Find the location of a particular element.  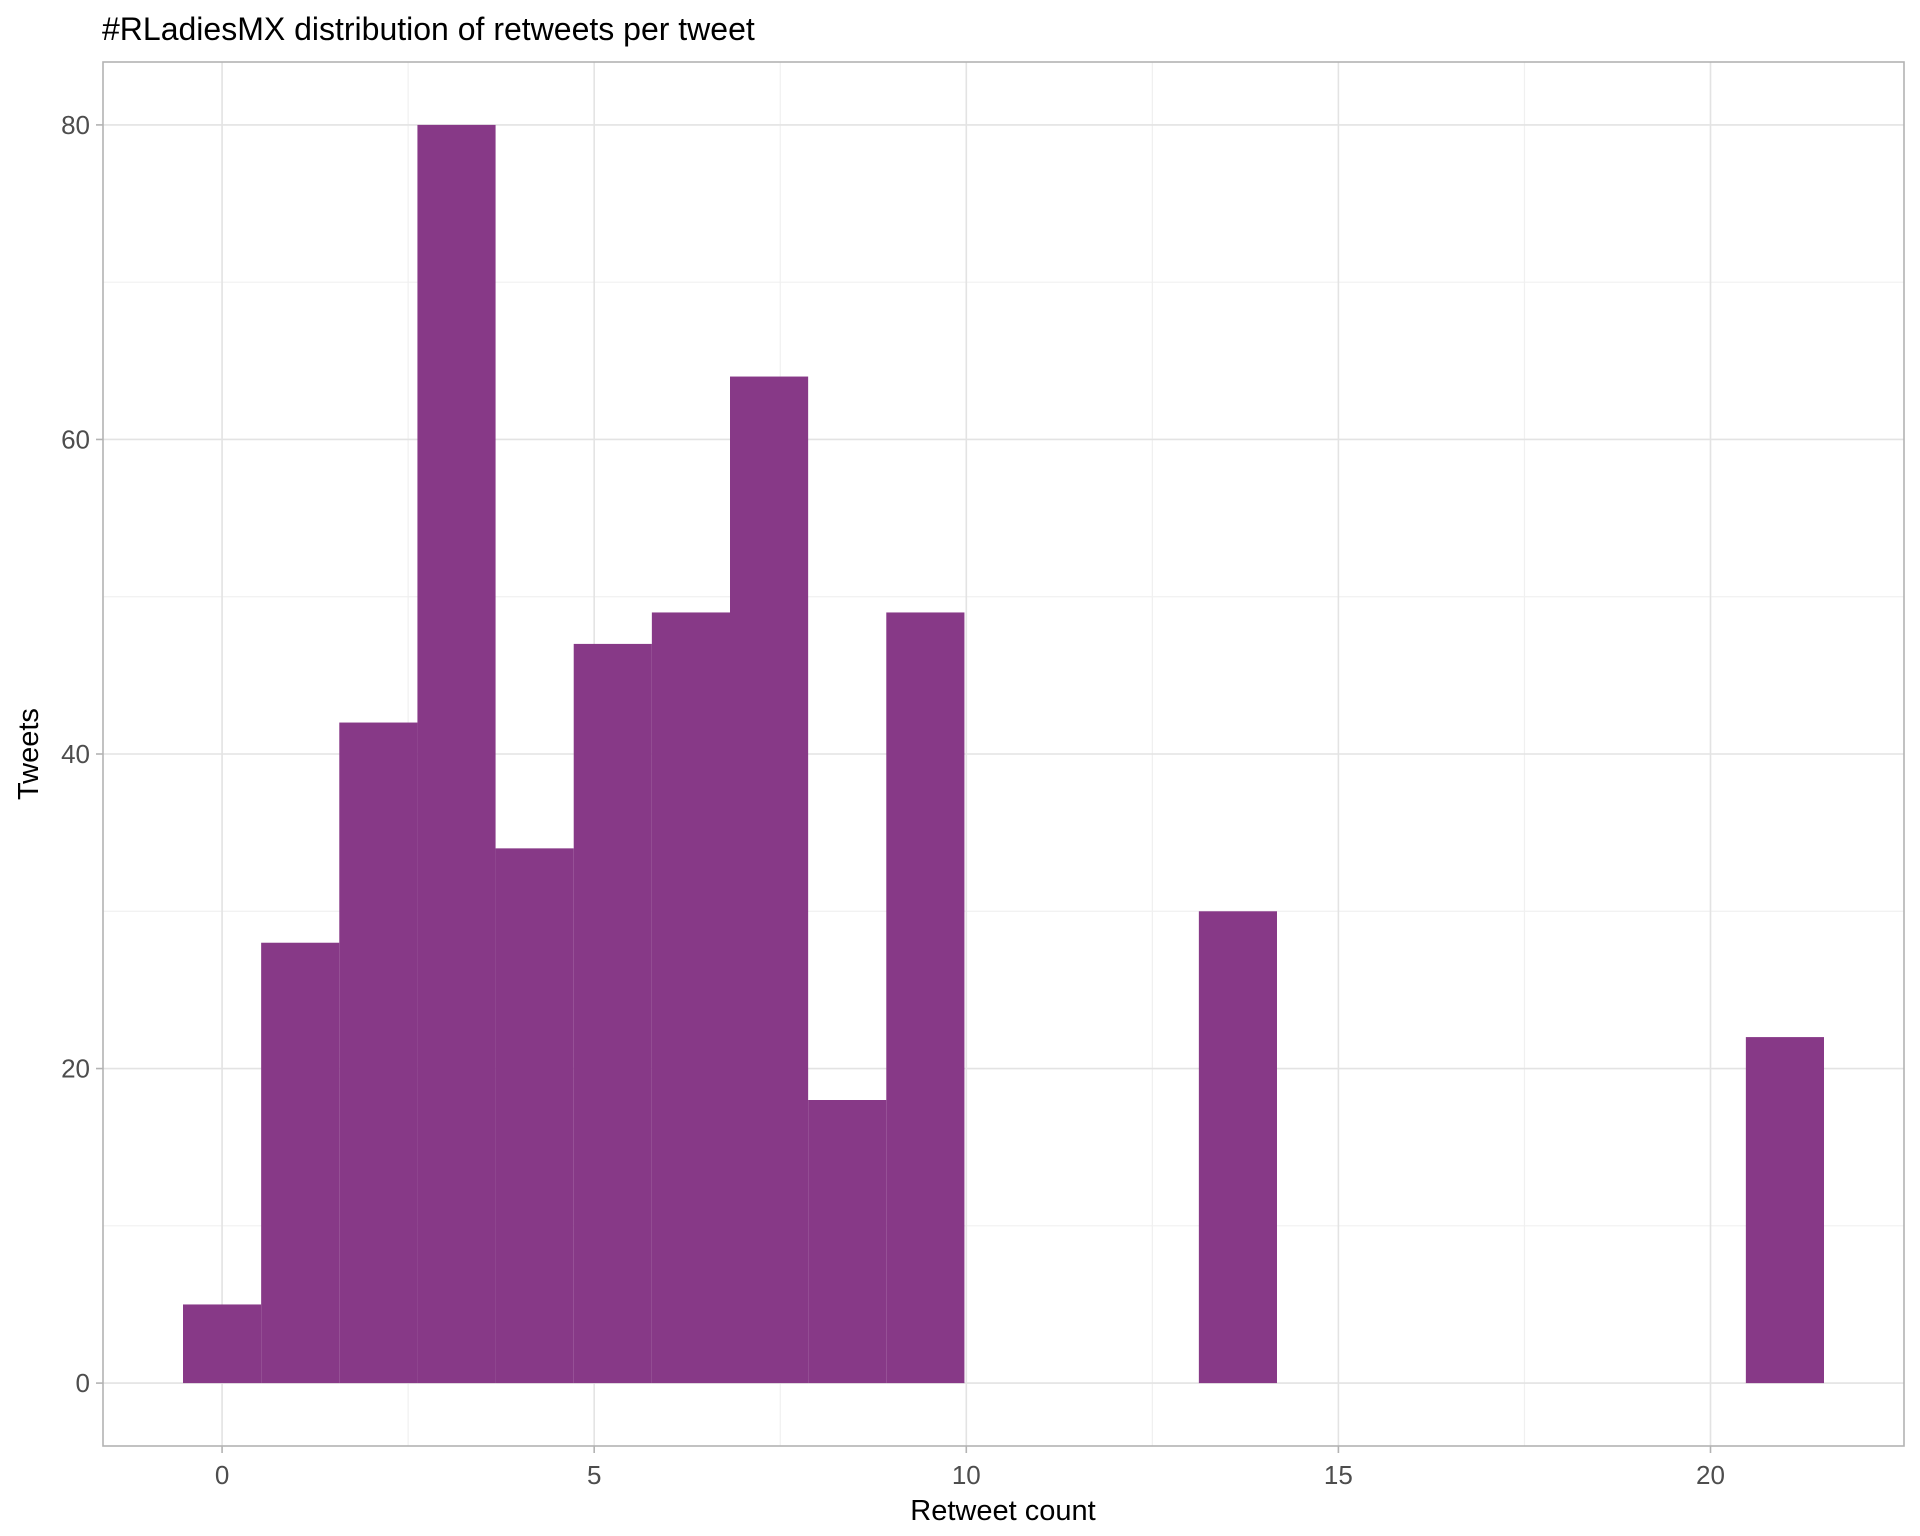

y-axis-title: Tweets is located at coordinates (29, 754).